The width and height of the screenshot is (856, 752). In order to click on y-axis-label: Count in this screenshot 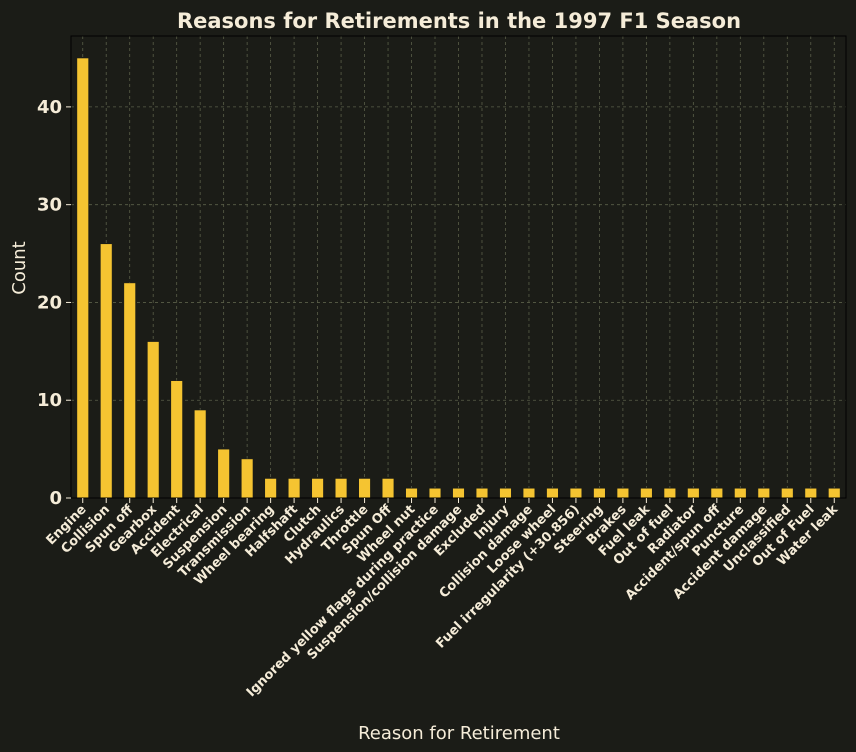, I will do `click(19, 267)`.